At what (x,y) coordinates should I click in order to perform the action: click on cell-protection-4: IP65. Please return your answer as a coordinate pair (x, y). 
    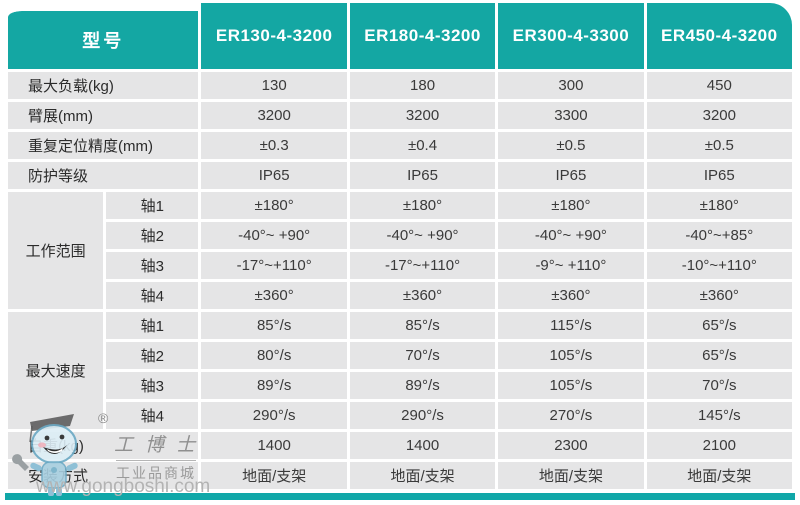
    Looking at the image, I should click on (719, 175).